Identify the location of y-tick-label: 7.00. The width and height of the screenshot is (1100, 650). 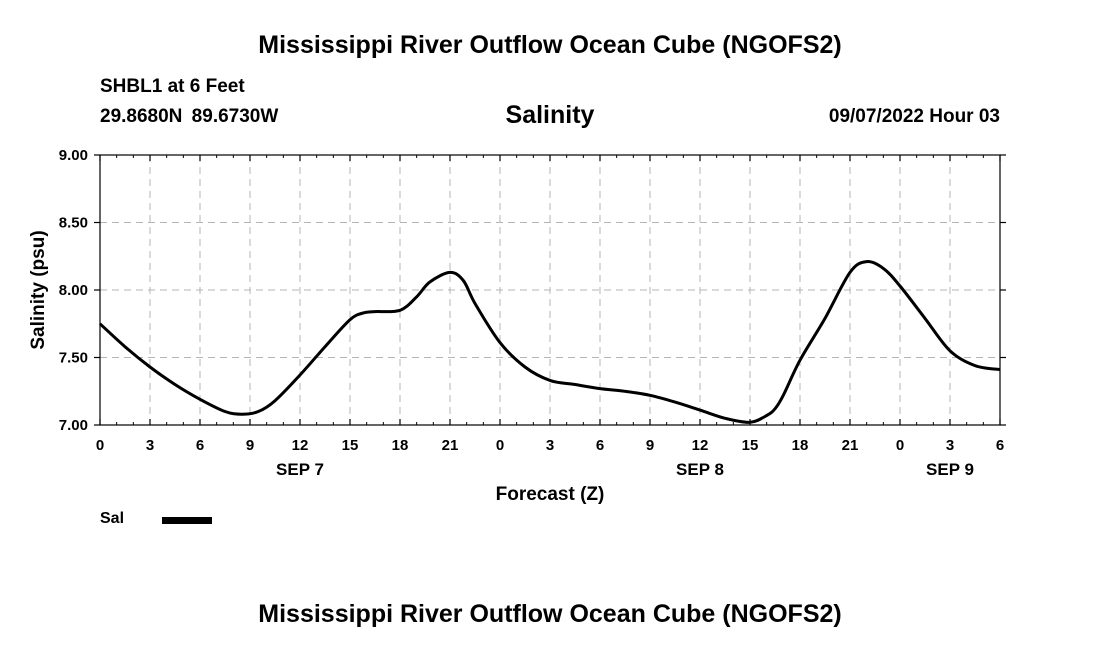
(73, 425).